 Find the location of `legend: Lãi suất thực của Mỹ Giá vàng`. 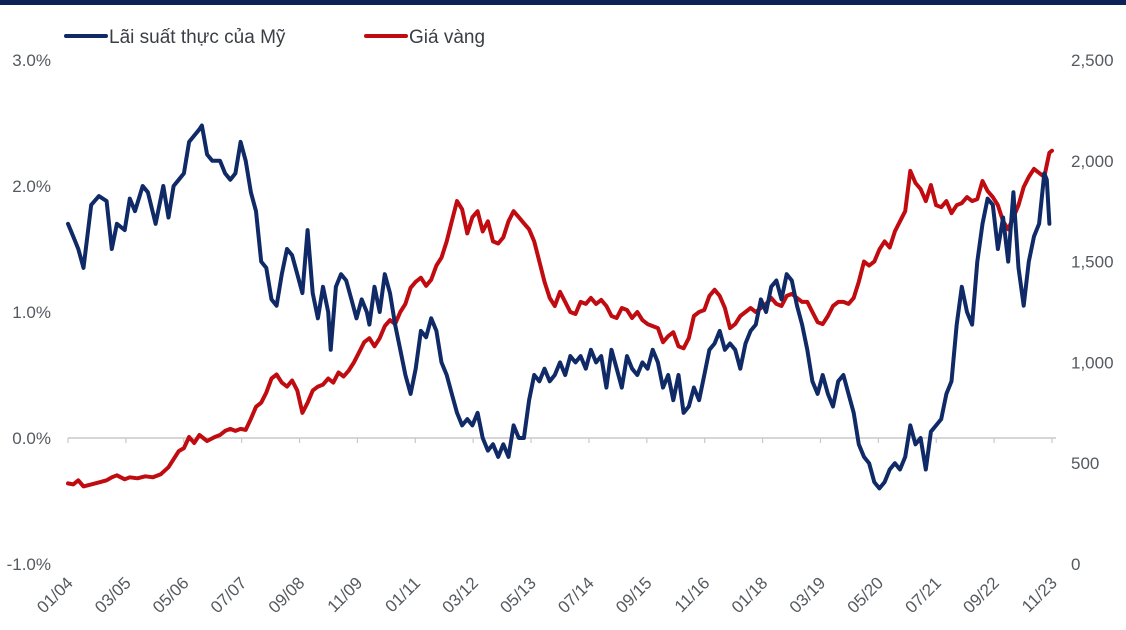

legend: Lãi suất thực của Mỹ Giá vàng is located at coordinates (274, 37).